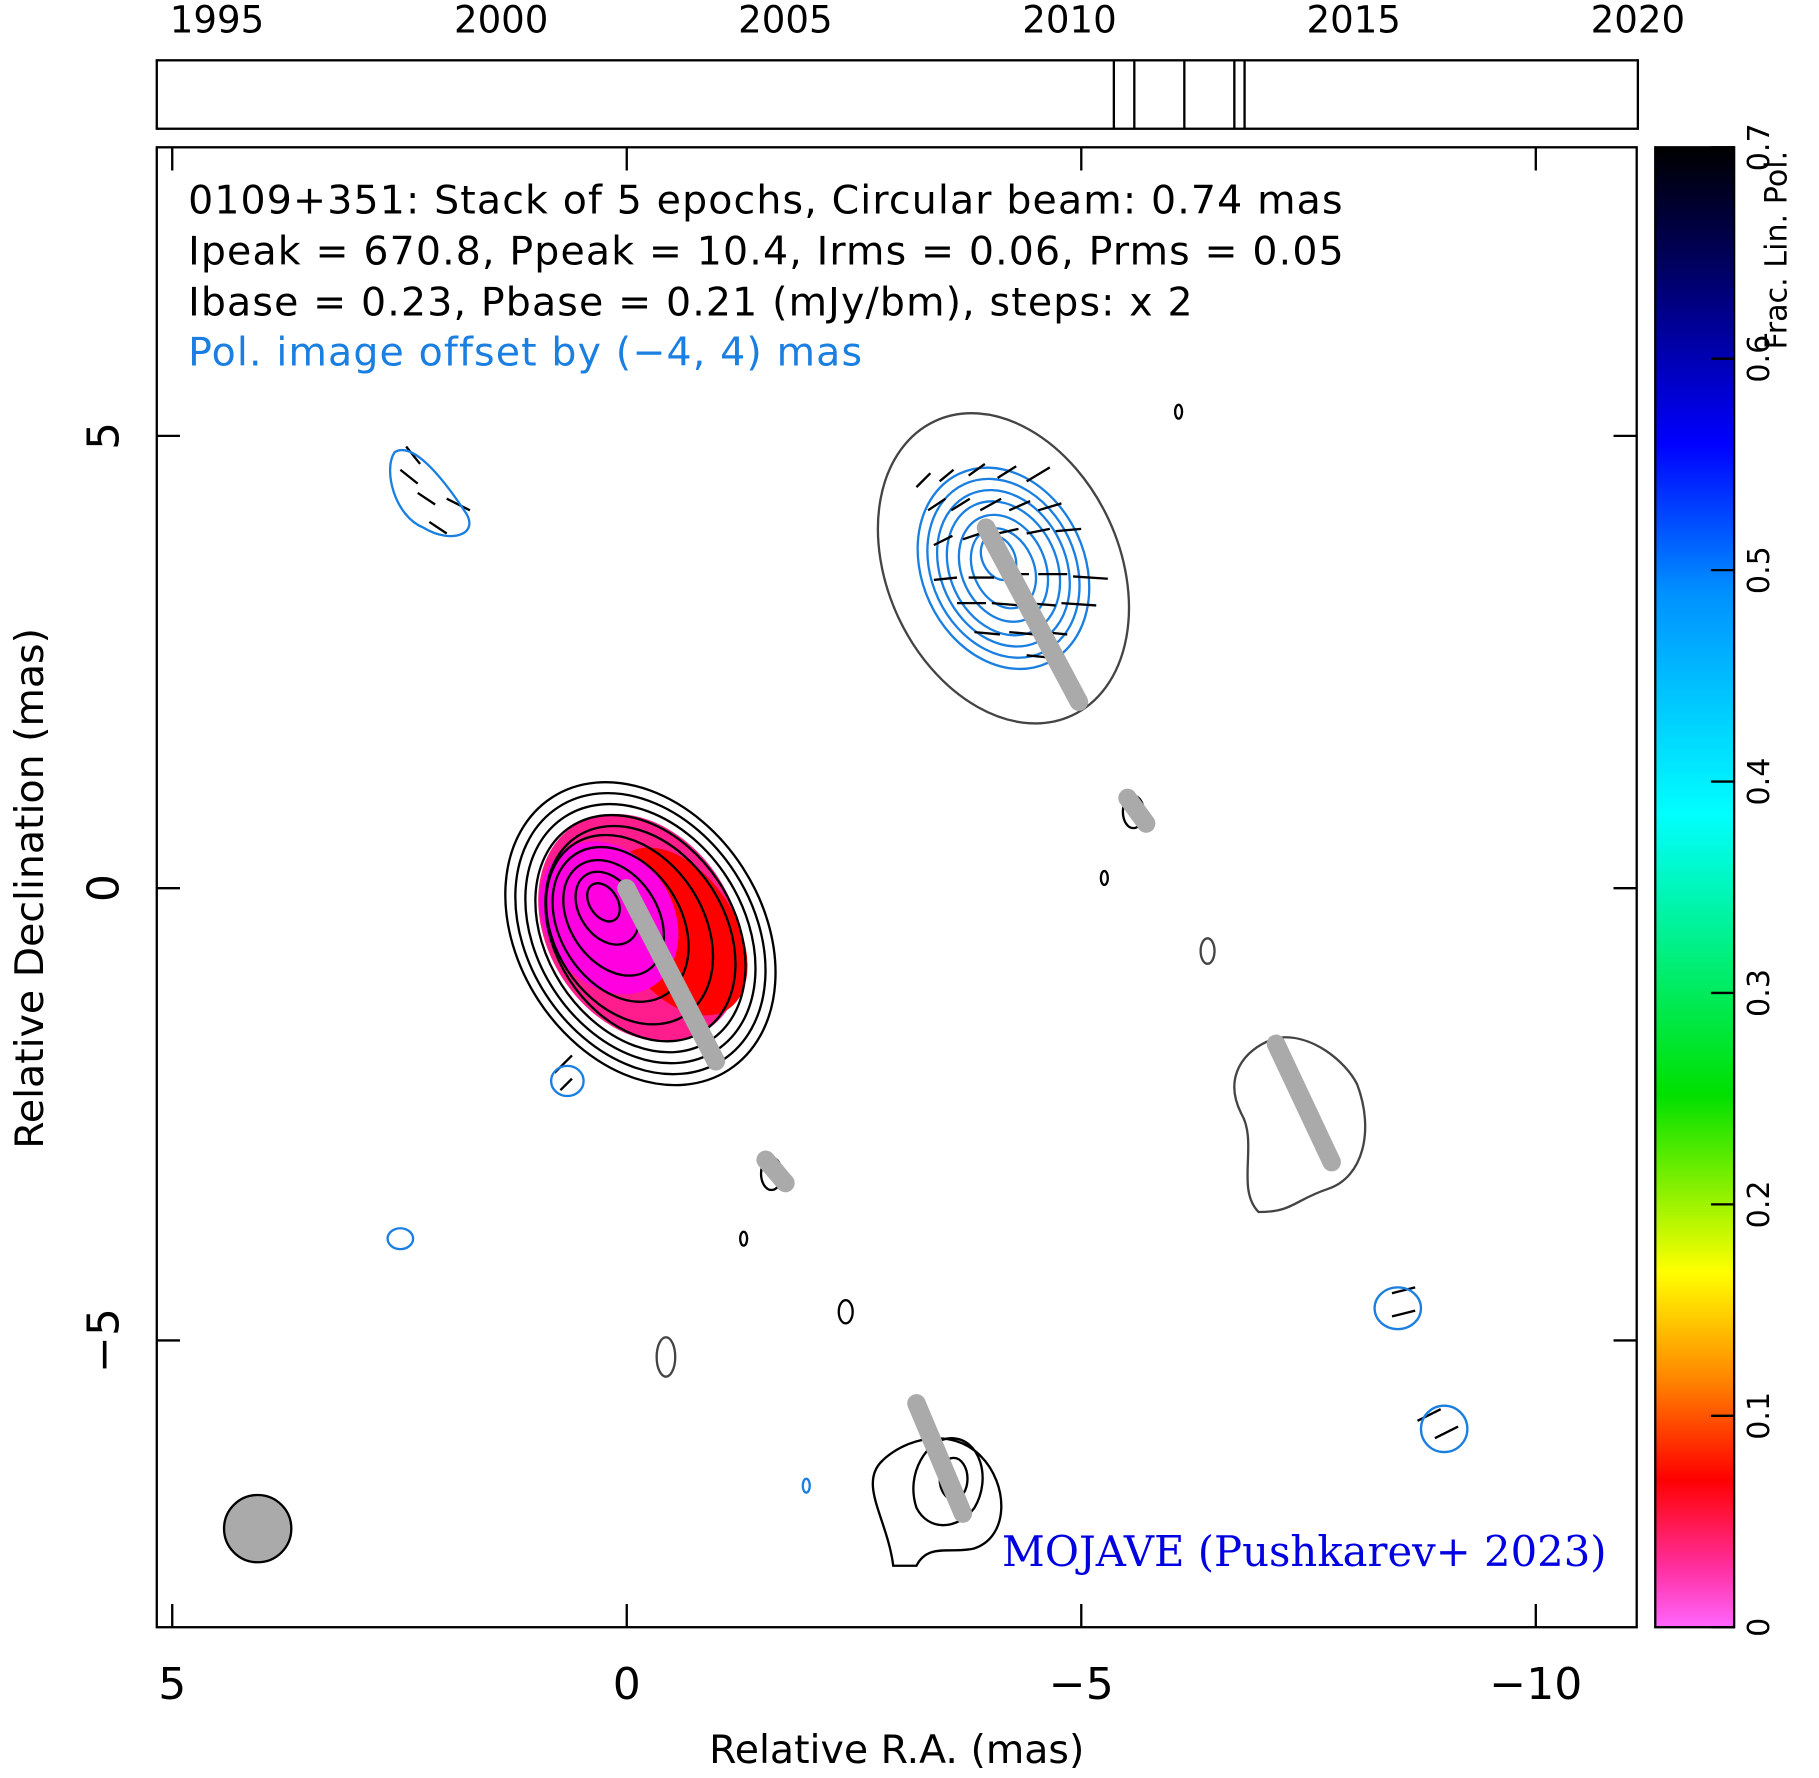 Image resolution: width=1819 pixels, height=1778 pixels. Describe the element at coordinates (897, 94) in the screenshot. I see `timeline-frame` at that location.